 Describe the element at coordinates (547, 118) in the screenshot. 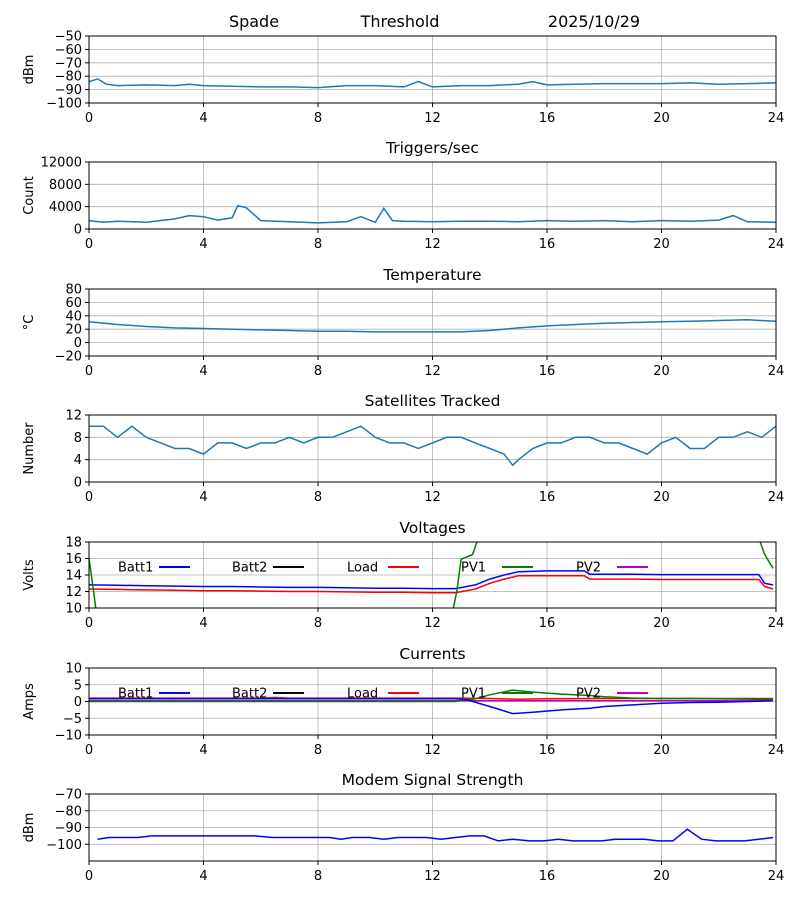

I see `noise-xtick-label: 16` at that location.